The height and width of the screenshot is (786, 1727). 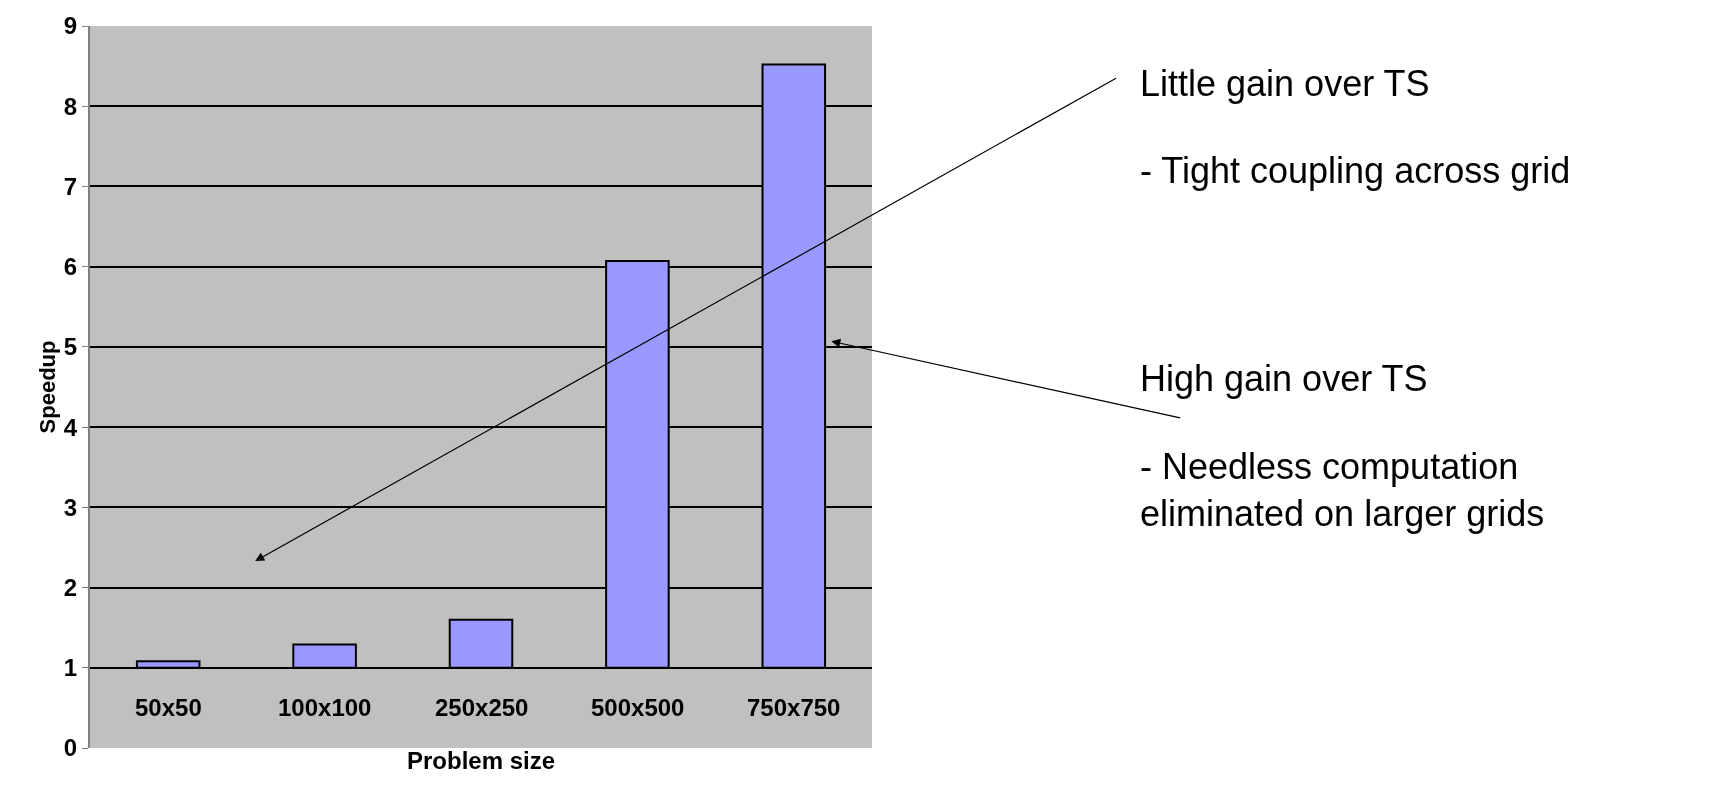 I want to click on y-tick-label: 0, so click(x=70, y=748).